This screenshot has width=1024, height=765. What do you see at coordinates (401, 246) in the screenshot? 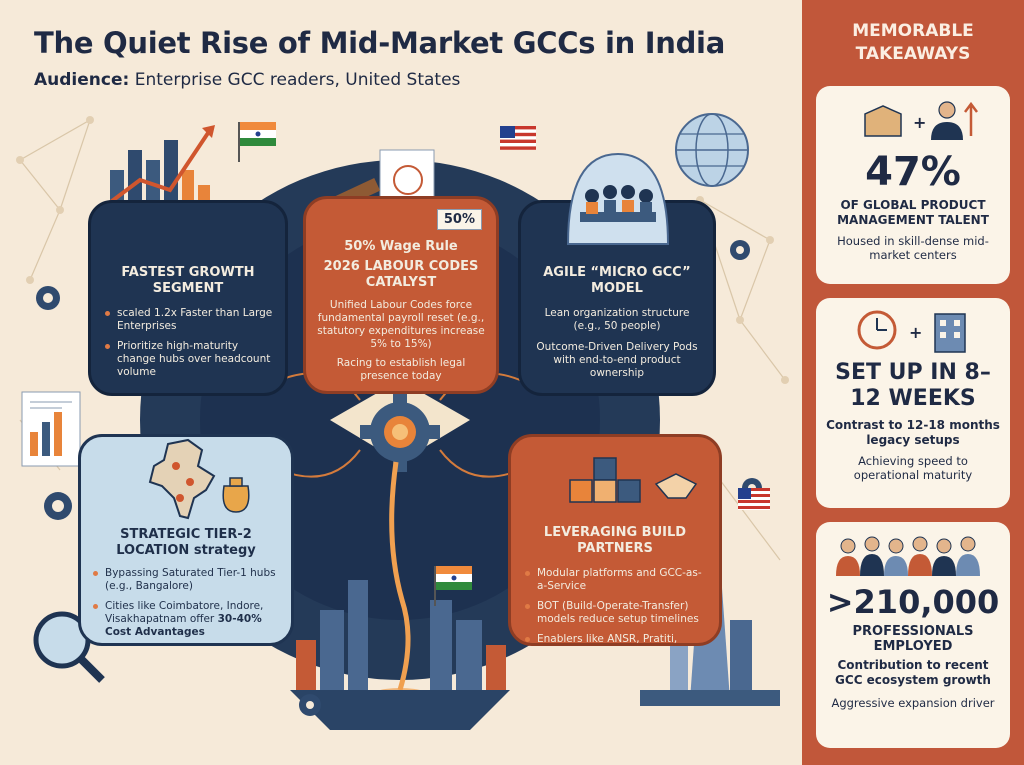
I see `labour-subheading: 50% Wage Rule` at bounding box center [401, 246].